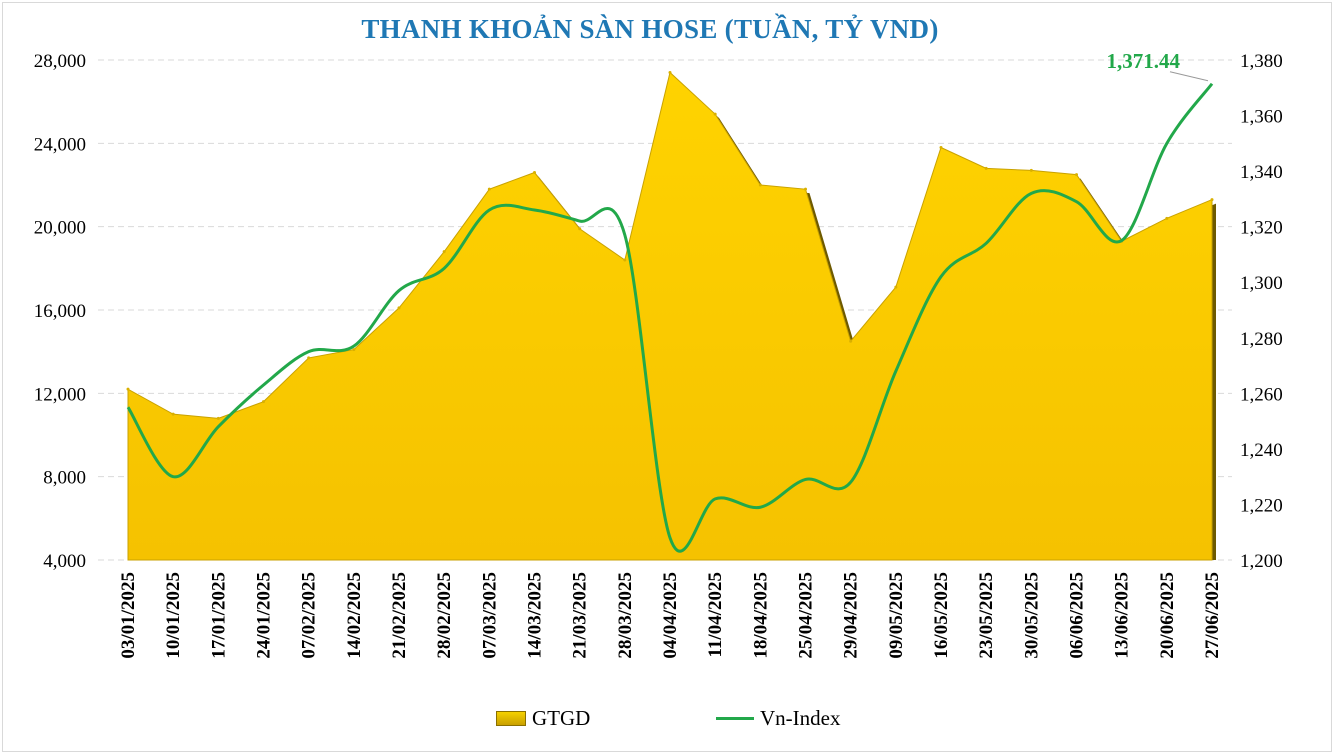 This screenshot has width=1336, height=756. What do you see at coordinates (1077, 615) in the screenshot?
I see `x-tick-label: 06/06/2025` at bounding box center [1077, 615].